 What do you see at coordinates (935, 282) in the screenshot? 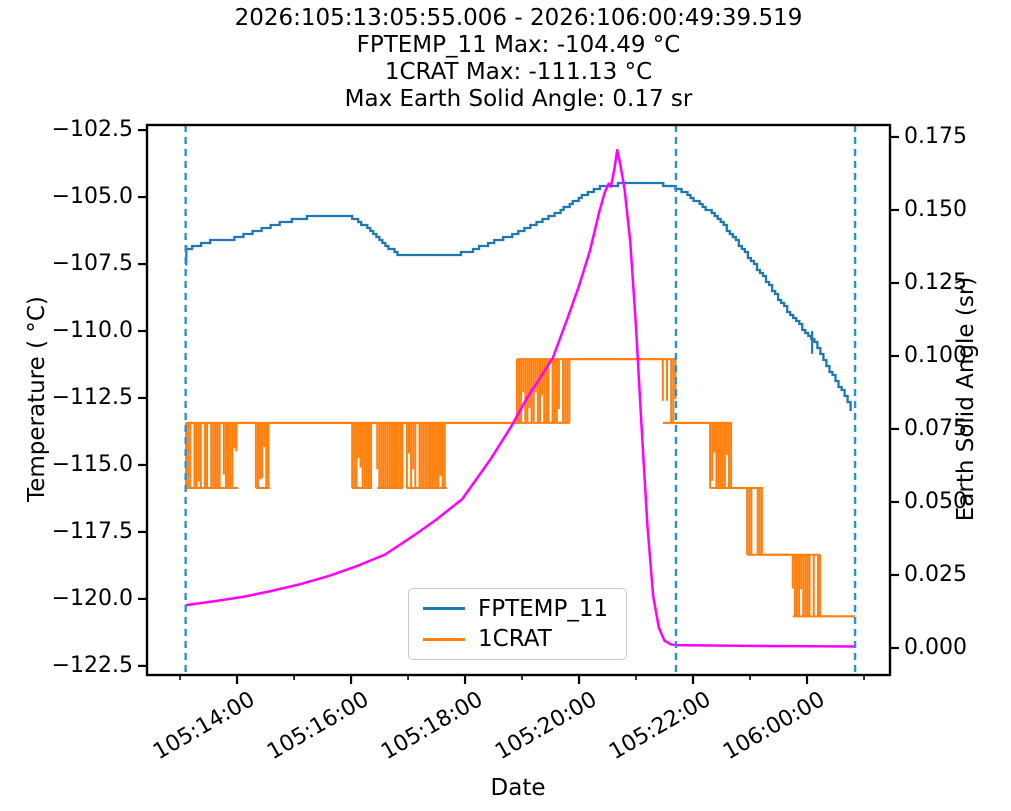
I see `y-tick-label-right: 0.125` at bounding box center [935, 282].